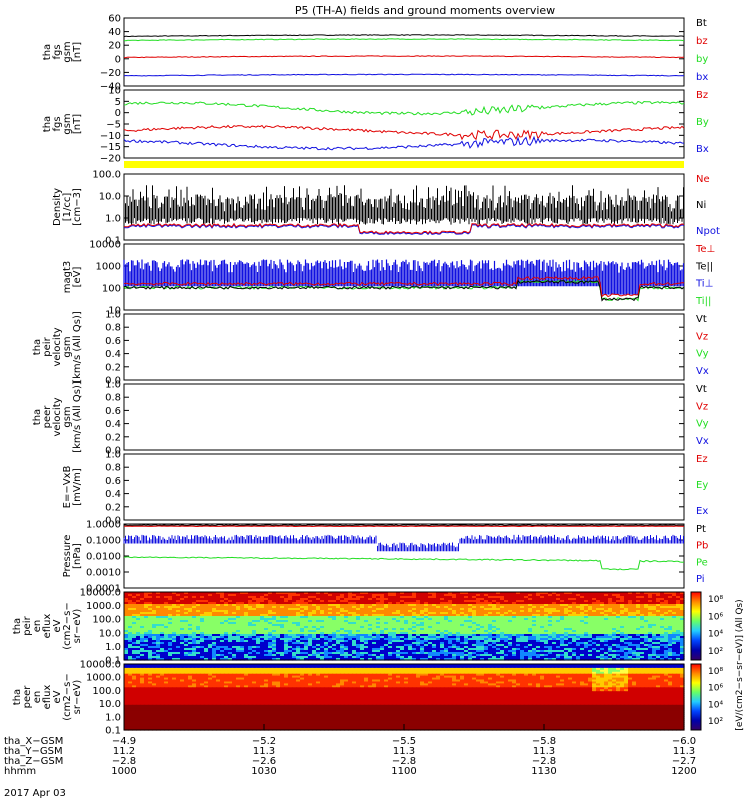  What do you see at coordinates (105, 245) in the screenshot?
I see `y-tick-label: 10000` at bounding box center [105, 245].